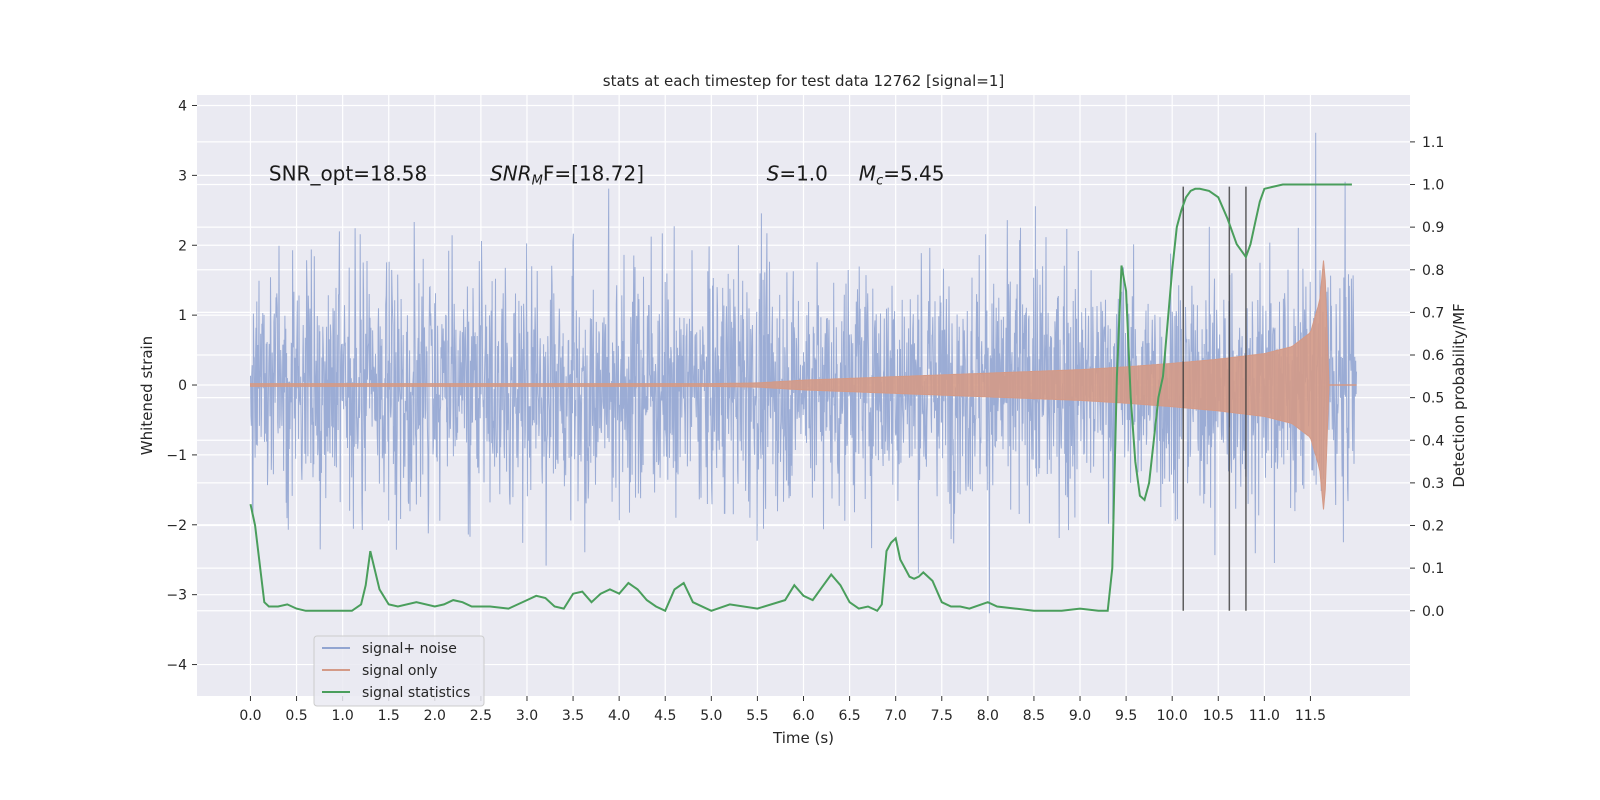 Image resolution: width=1600 pixels, height=800 pixels. Describe the element at coordinates (773, 173) in the screenshot. I see `annotation-s-symbol: S` at that location.